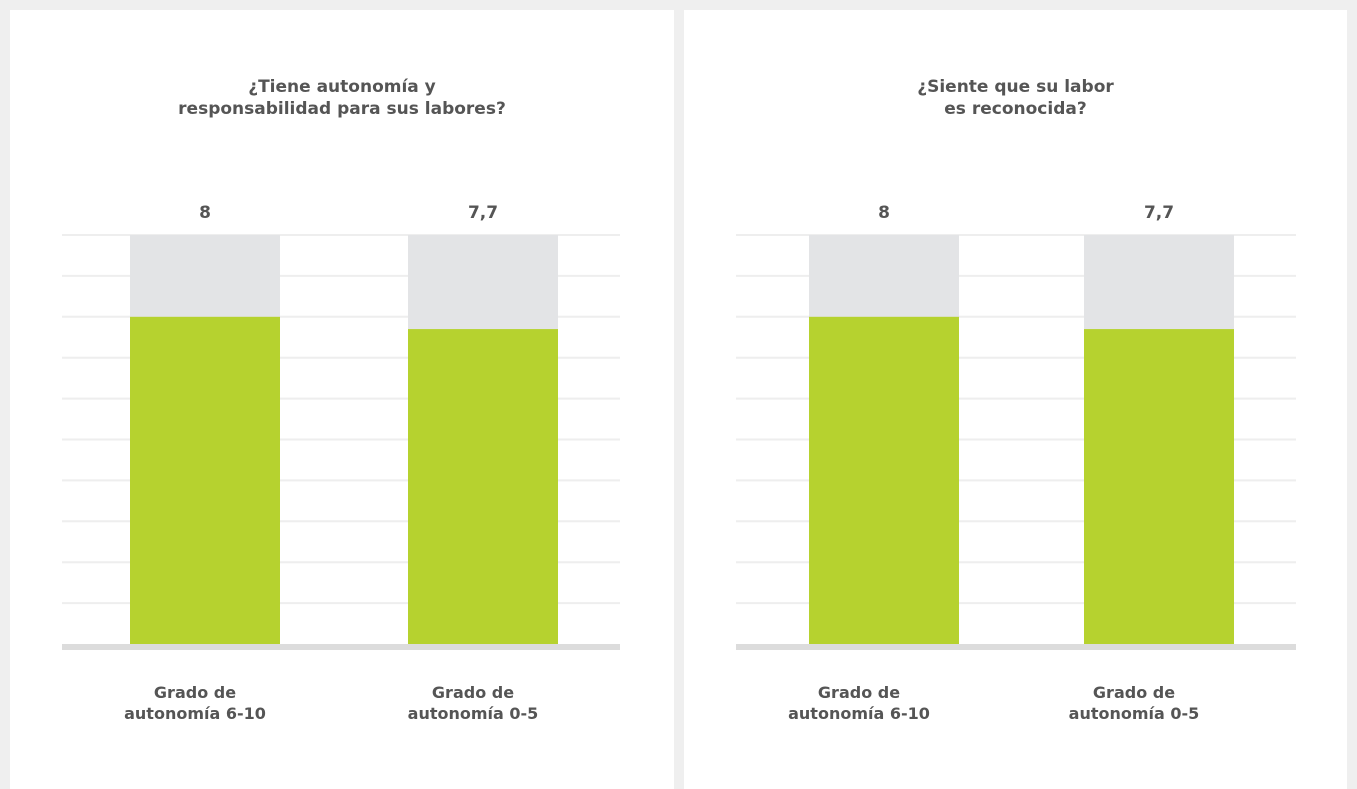 The width and height of the screenshot is (1357, 789). What do you see at coordinates (1015, 98) in the screenshot?
I see `chart-title: ¿Siente que su labor es reconocida?` at bounding box center [1015, 98].